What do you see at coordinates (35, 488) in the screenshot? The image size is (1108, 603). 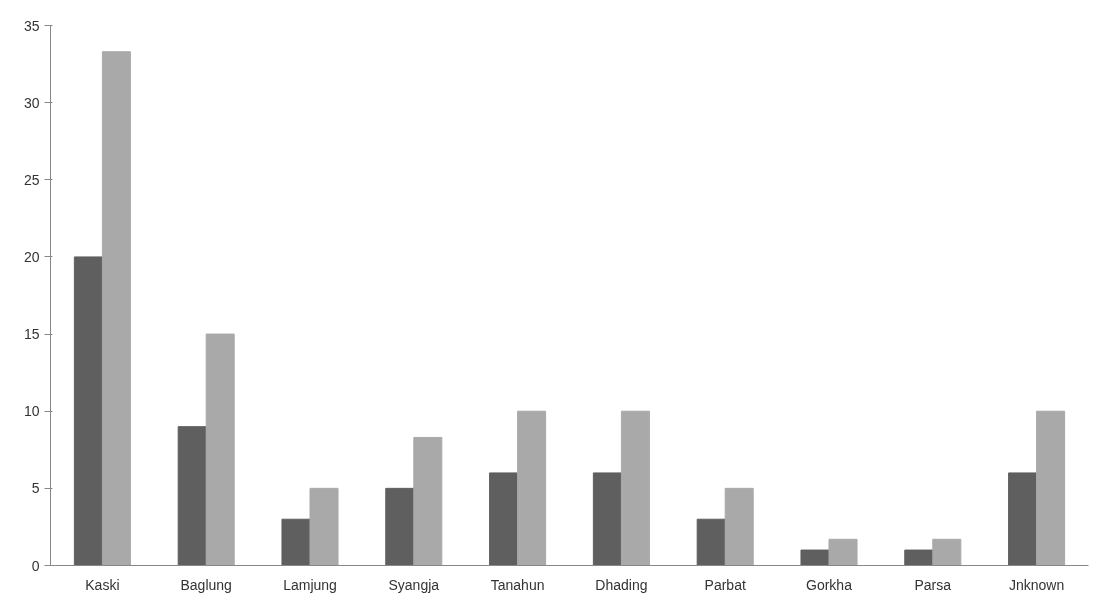 I see `y-tick-label: 5` at bounding box center [35, 488].